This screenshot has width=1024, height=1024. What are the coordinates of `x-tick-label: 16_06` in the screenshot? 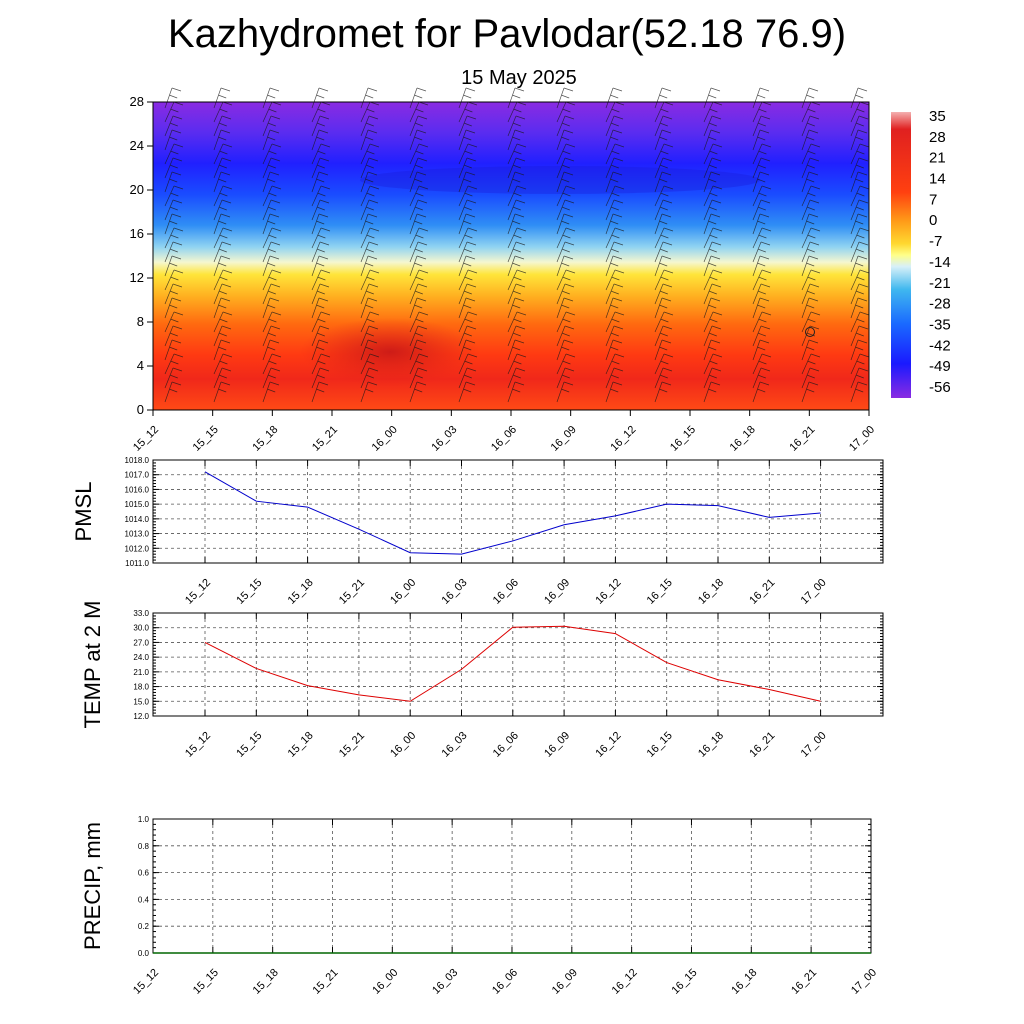 It's located at (506, 745).